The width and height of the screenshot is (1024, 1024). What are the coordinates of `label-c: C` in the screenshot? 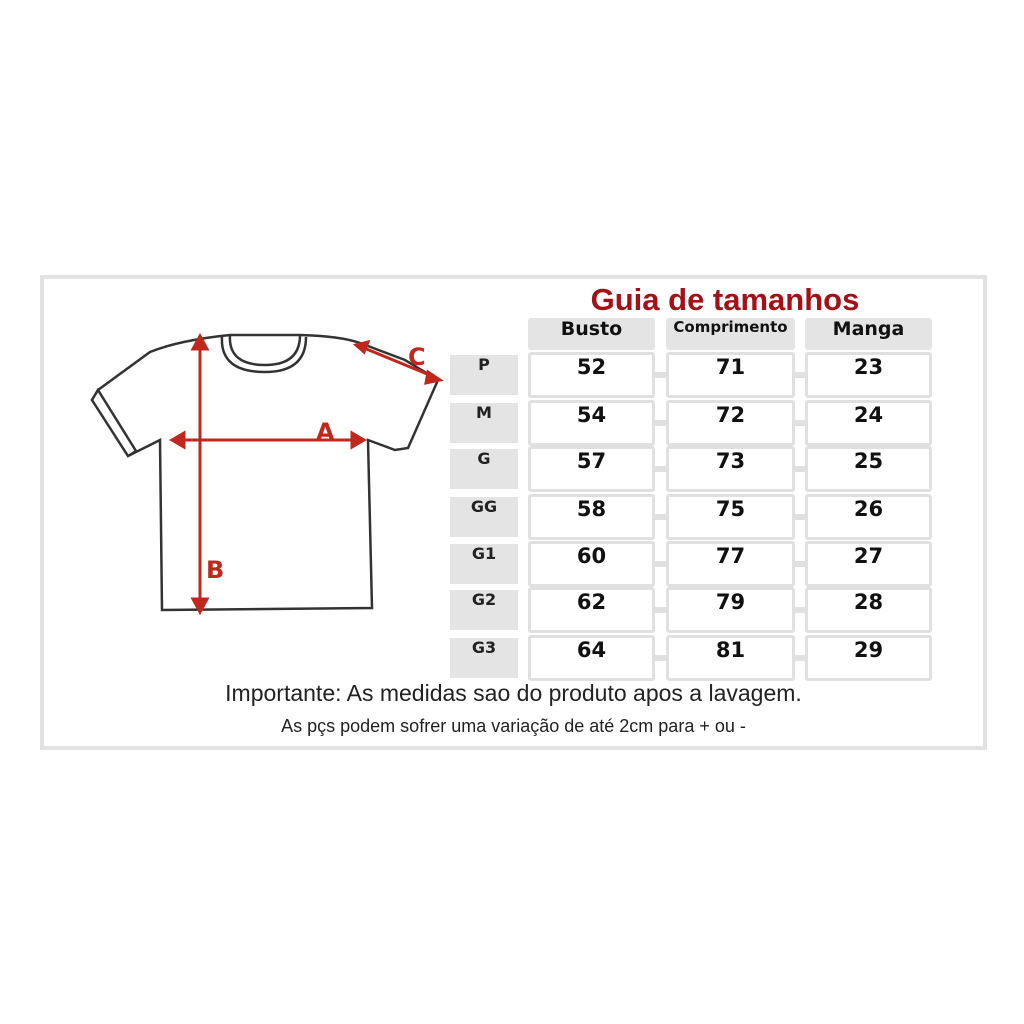 It's located at (417, 357).